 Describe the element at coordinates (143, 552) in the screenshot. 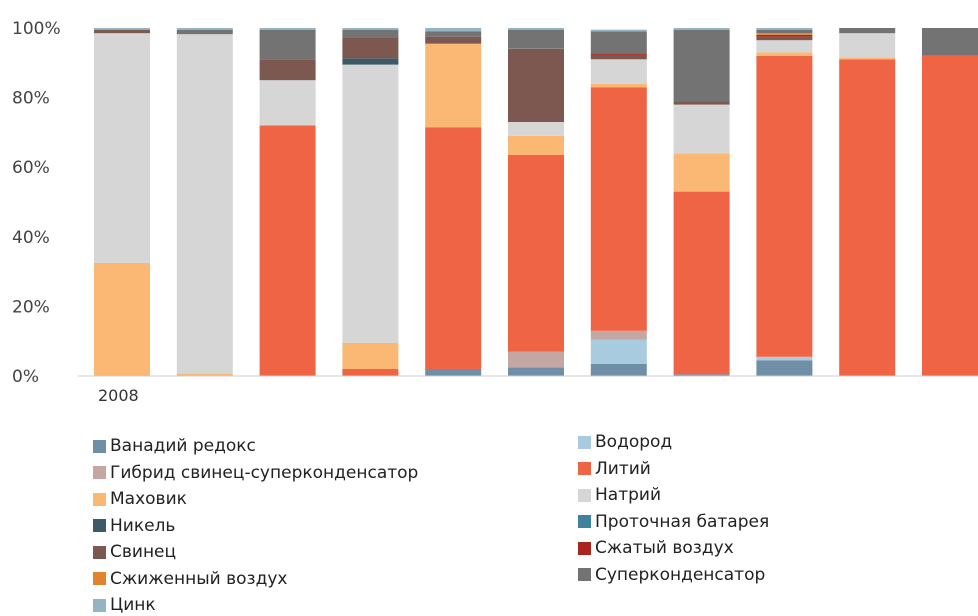

I see `legend-label: Свинец` at that location.